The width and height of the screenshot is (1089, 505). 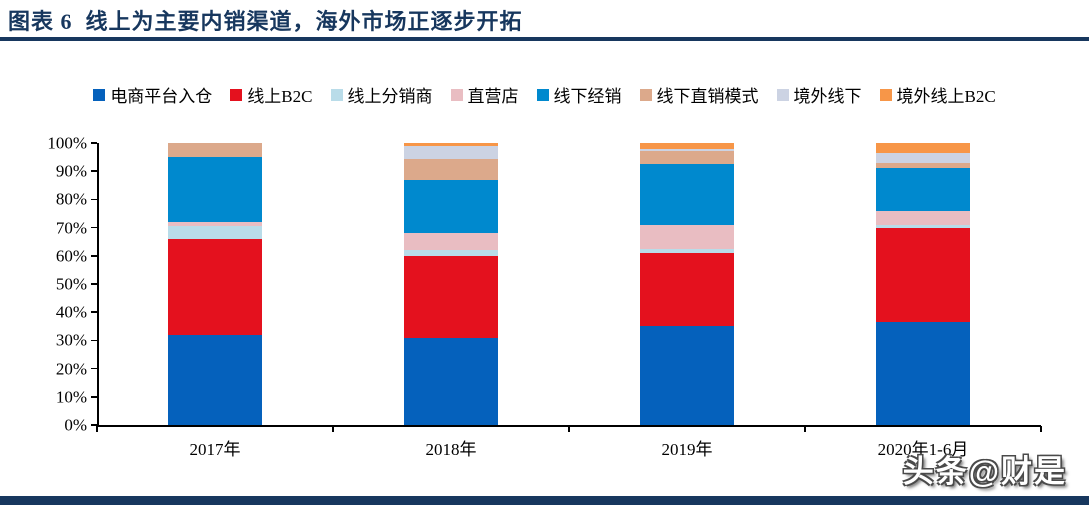 What do you see at coordinates (923, 165) in the screenshot?
I see `bar-segment-2020年1-6月-线下直销模式` at bounding box center [923, 165].